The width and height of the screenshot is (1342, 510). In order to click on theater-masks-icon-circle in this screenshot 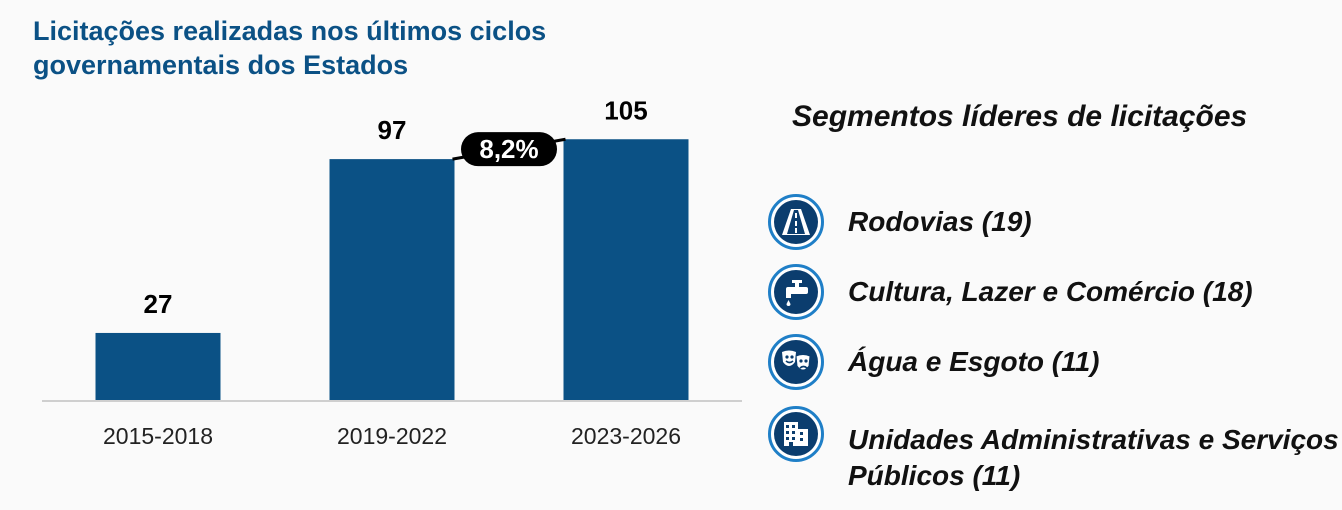, I will do `click(796, 362)`.